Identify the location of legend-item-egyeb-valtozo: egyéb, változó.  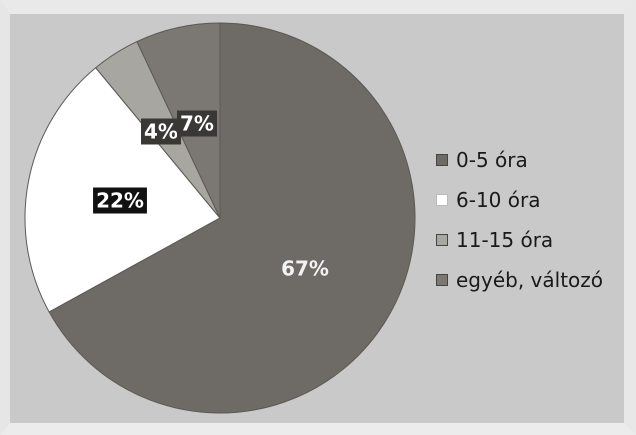
(519, 280).